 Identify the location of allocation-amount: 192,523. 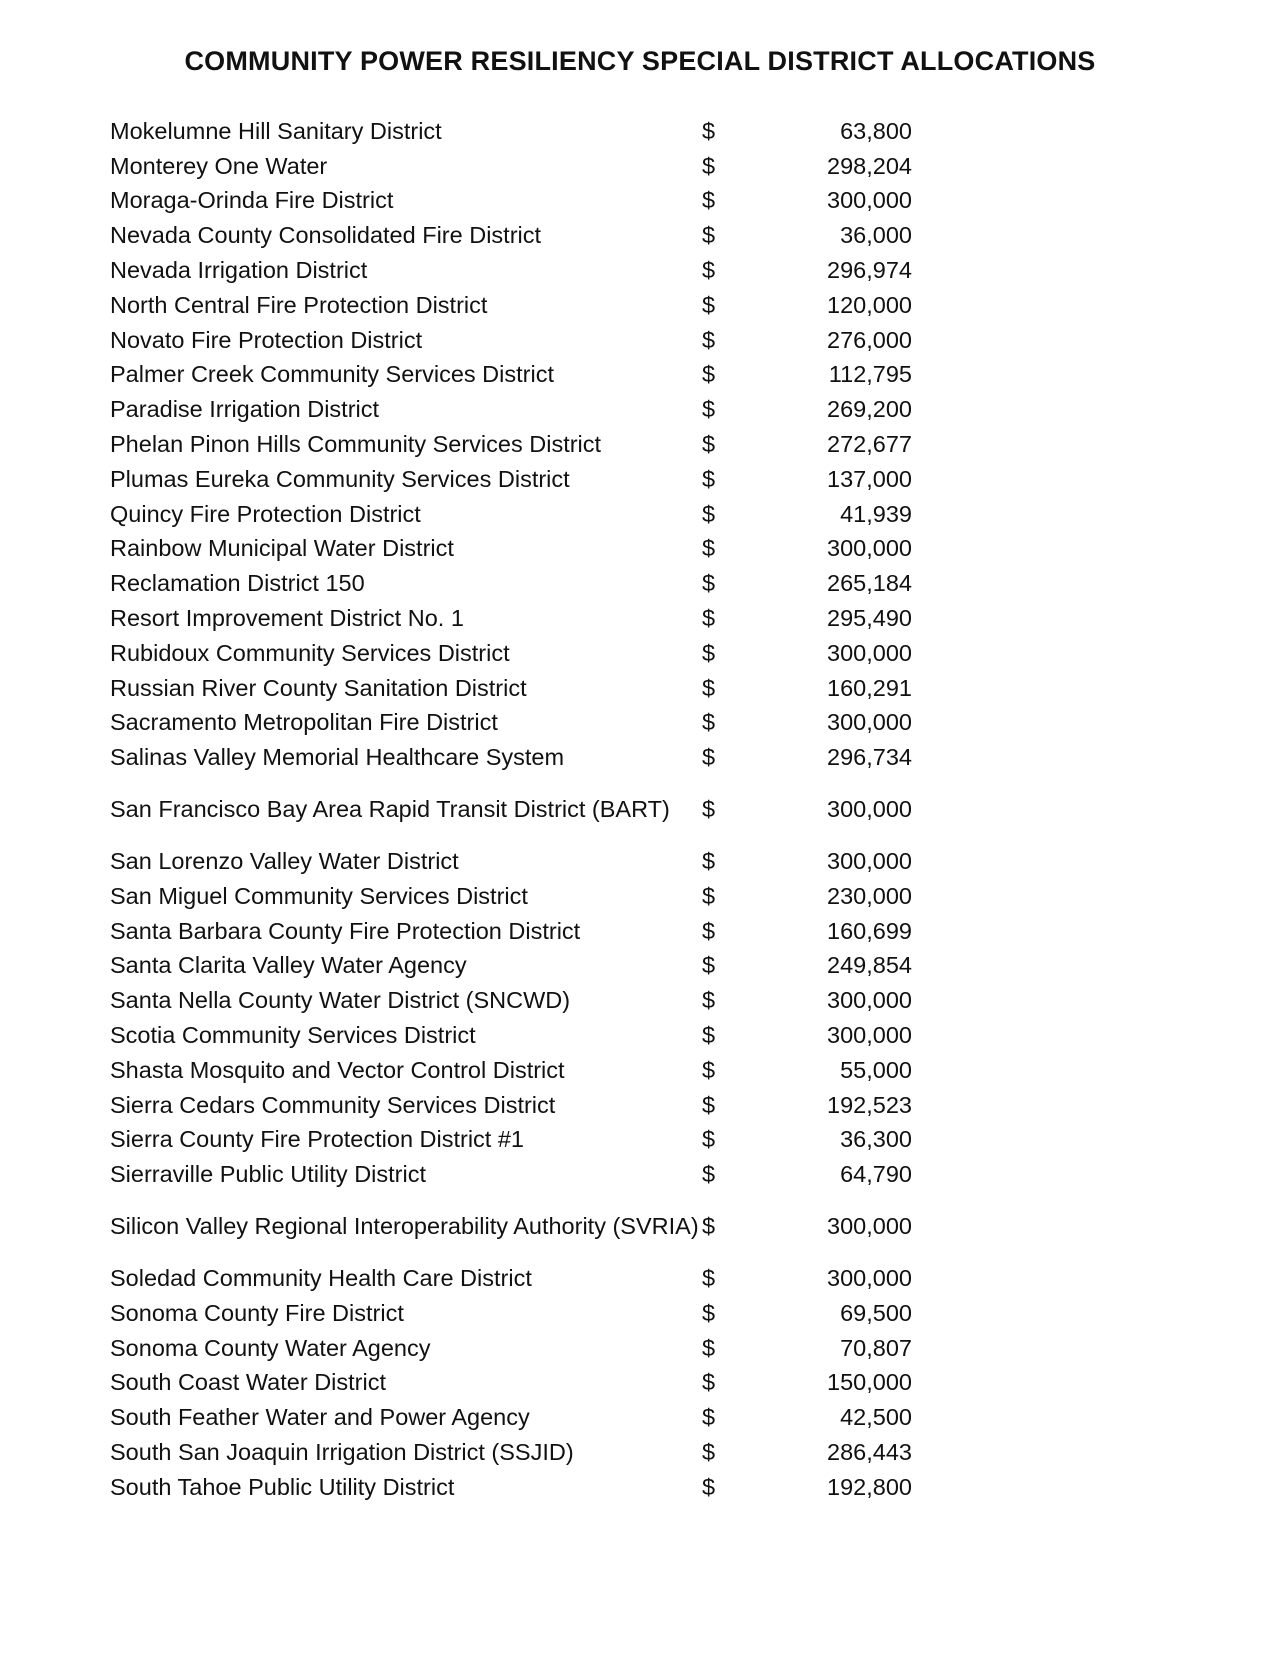
(869, 1104).